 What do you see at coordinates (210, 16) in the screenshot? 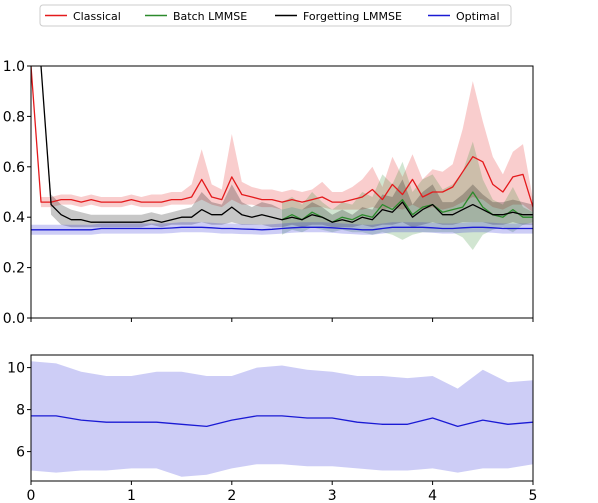
I see `legend-label-batch-lmmse: Batch LMMSE` at bounding box center [210, 16].